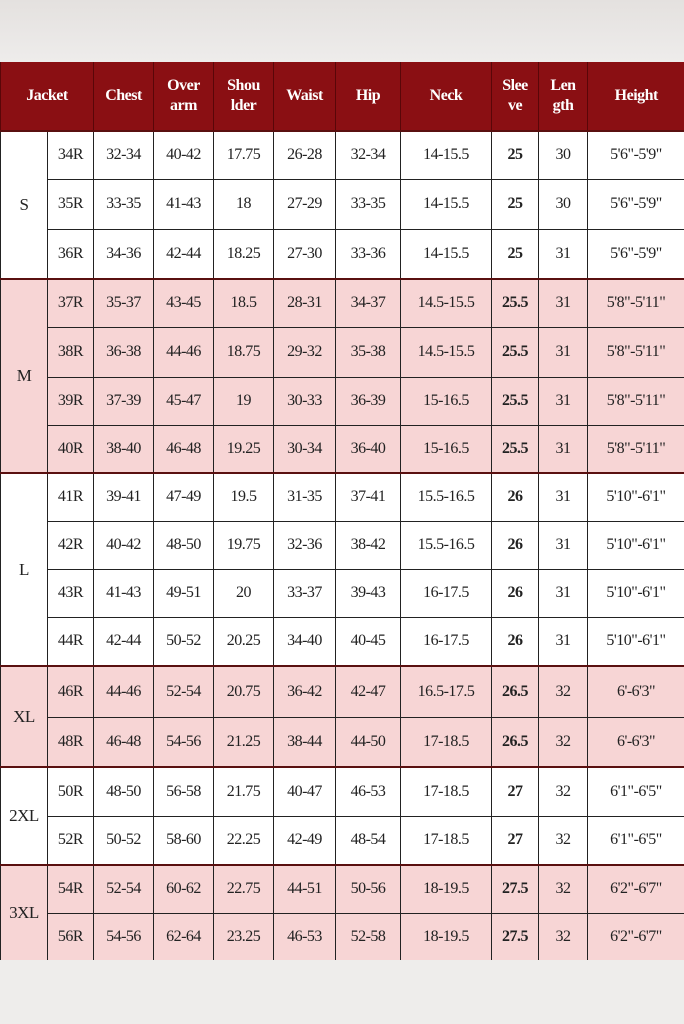 This screenshot has width=684, height=1024. Describe the element at coordinates (243, 791) in the screenshot. I see `table-cell: 21.75` at that location.